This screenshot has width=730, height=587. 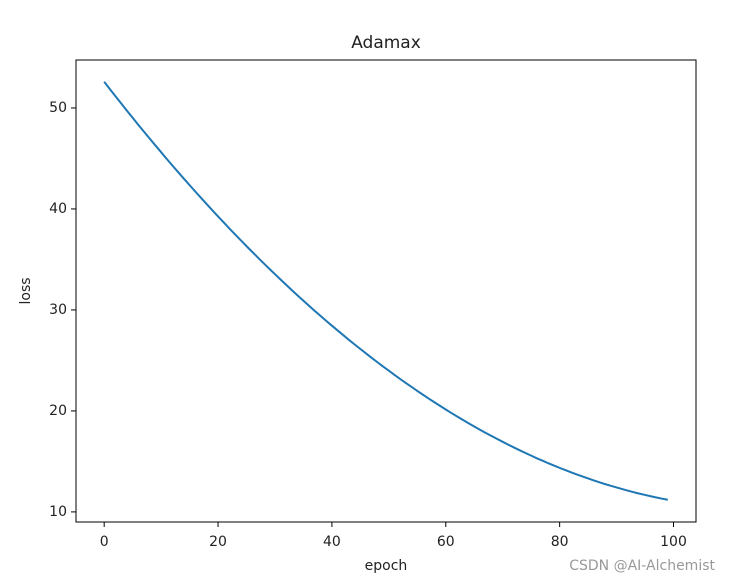 I want to click on x-tick-label: 40, so click(x=332, y=542).